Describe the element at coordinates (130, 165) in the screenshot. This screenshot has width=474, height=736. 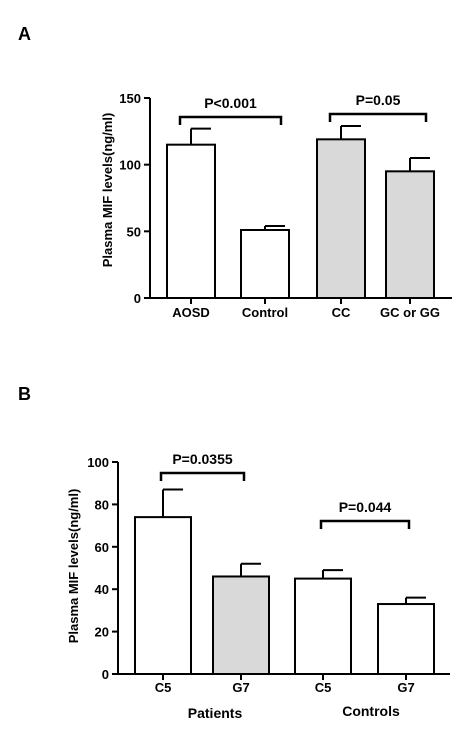
I see `panel-a-ytick-label: 100` at that location.